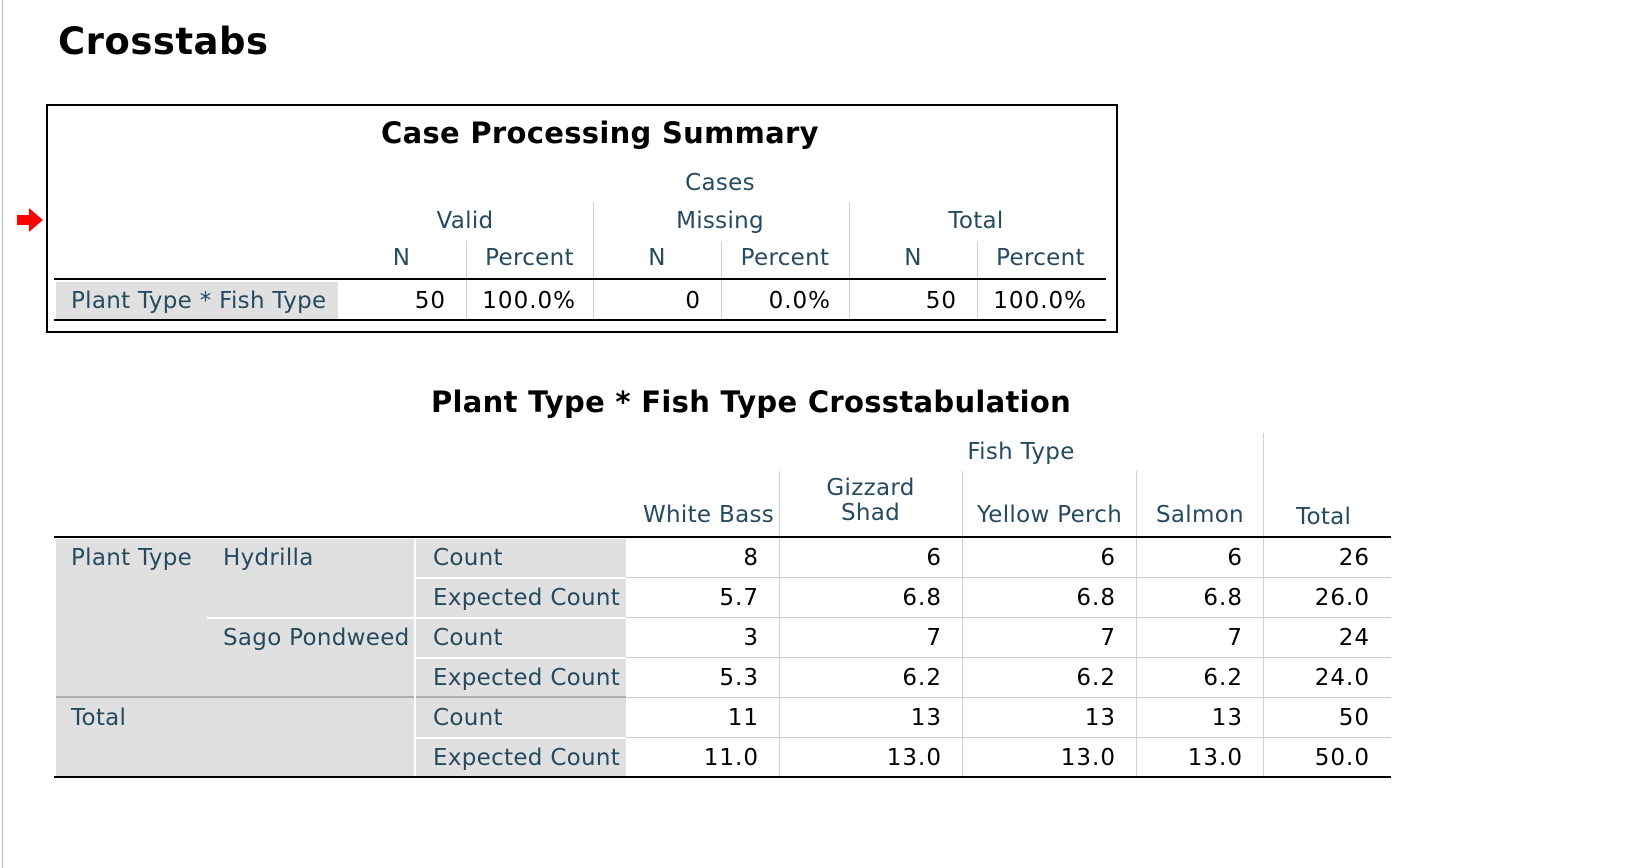 The height and width of the screenshot is (868, 1646). I want to click on row-cat-sago-pondweed: Sago Pondweed, so click(316, 638).